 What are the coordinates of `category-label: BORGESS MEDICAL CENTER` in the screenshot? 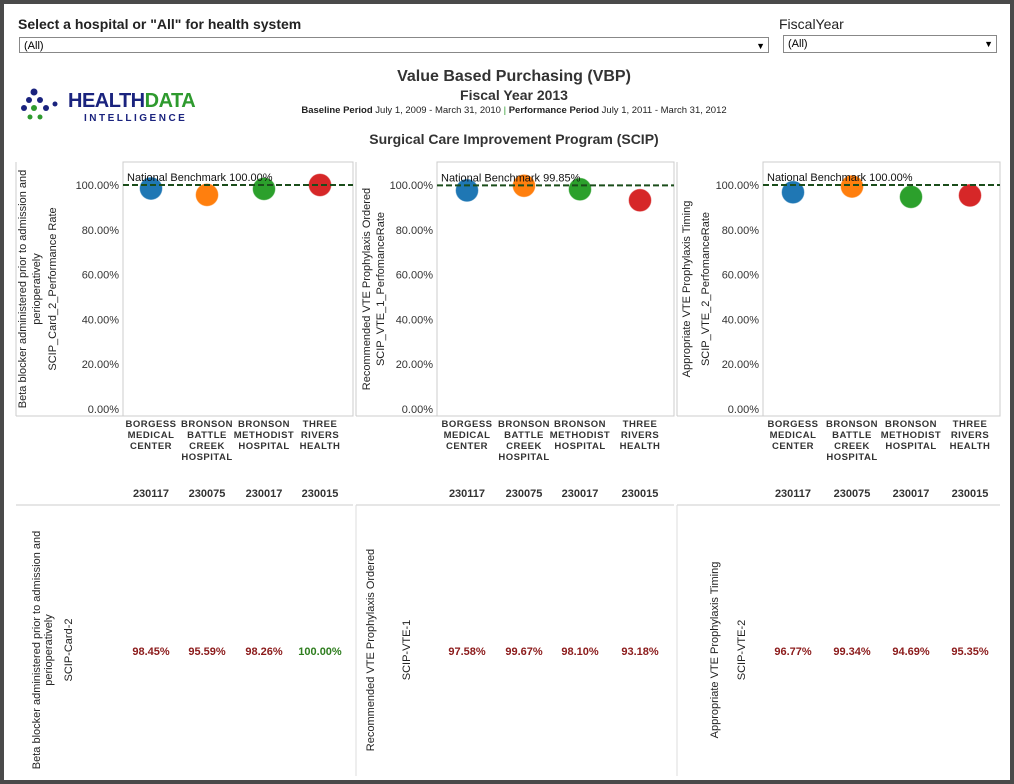 It's located at (150, 435).